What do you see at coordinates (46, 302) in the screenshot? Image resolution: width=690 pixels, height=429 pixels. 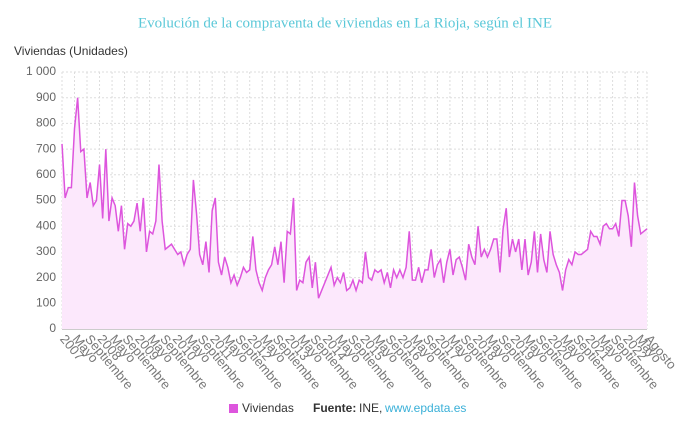 I see `y-tick-label: 100` at bounding box center [46, 302].